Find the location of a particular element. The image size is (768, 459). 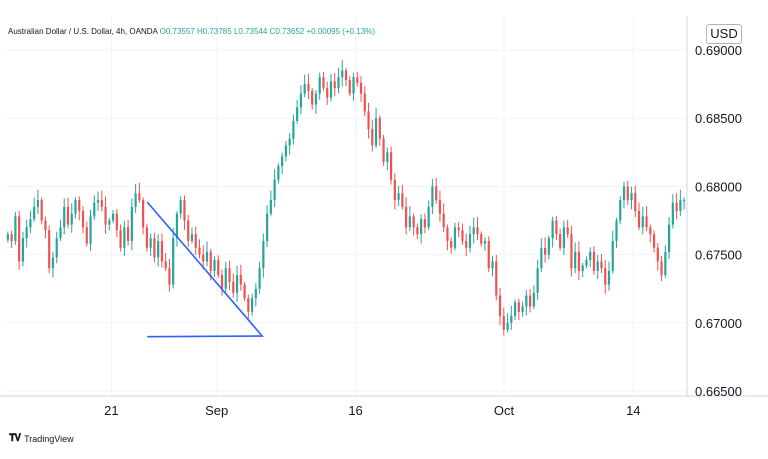

tradingview-logo: 𝐓𝐕 TradingView is located at coordinates (41, 438).